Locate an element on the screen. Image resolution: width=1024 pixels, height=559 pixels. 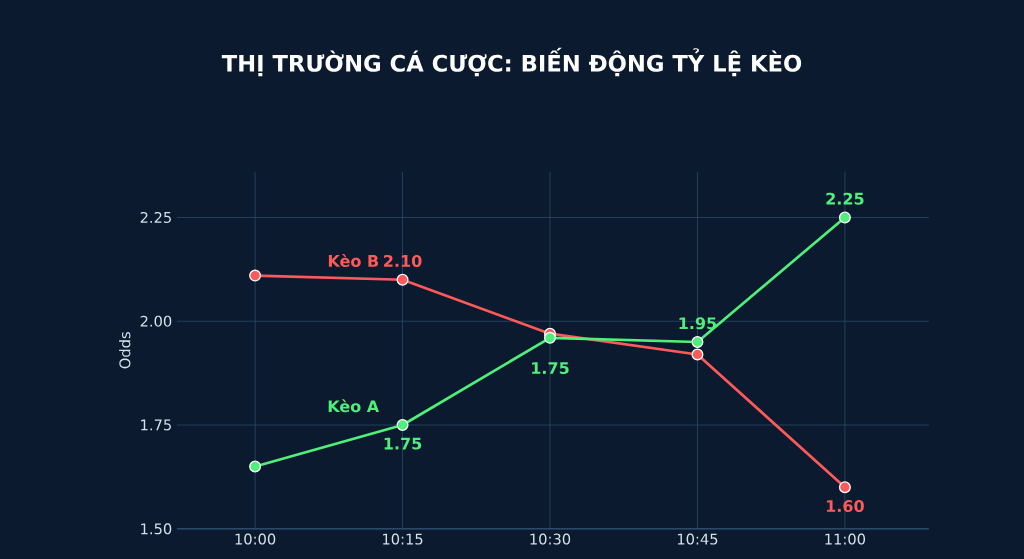
x-tick-label: 11:00 is located at coordinates (845, 539).